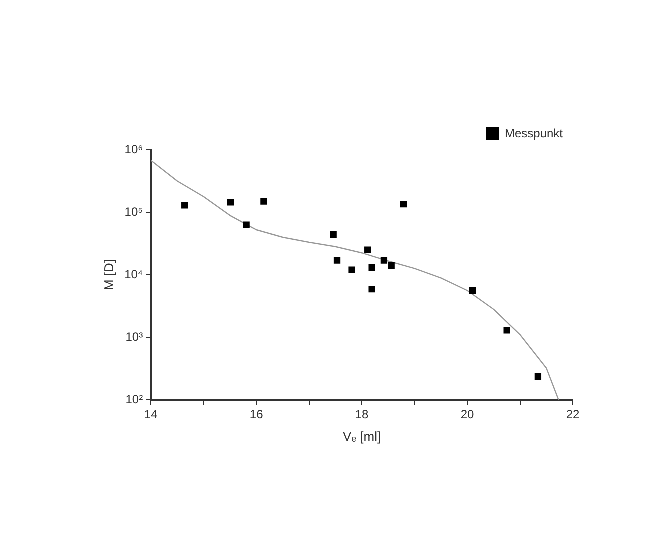 The image size is (656, 537). Describe the element at coordinates (362, 436) in the screenshot. I see `x-axis-title: Vₑ [ml]` at that location.